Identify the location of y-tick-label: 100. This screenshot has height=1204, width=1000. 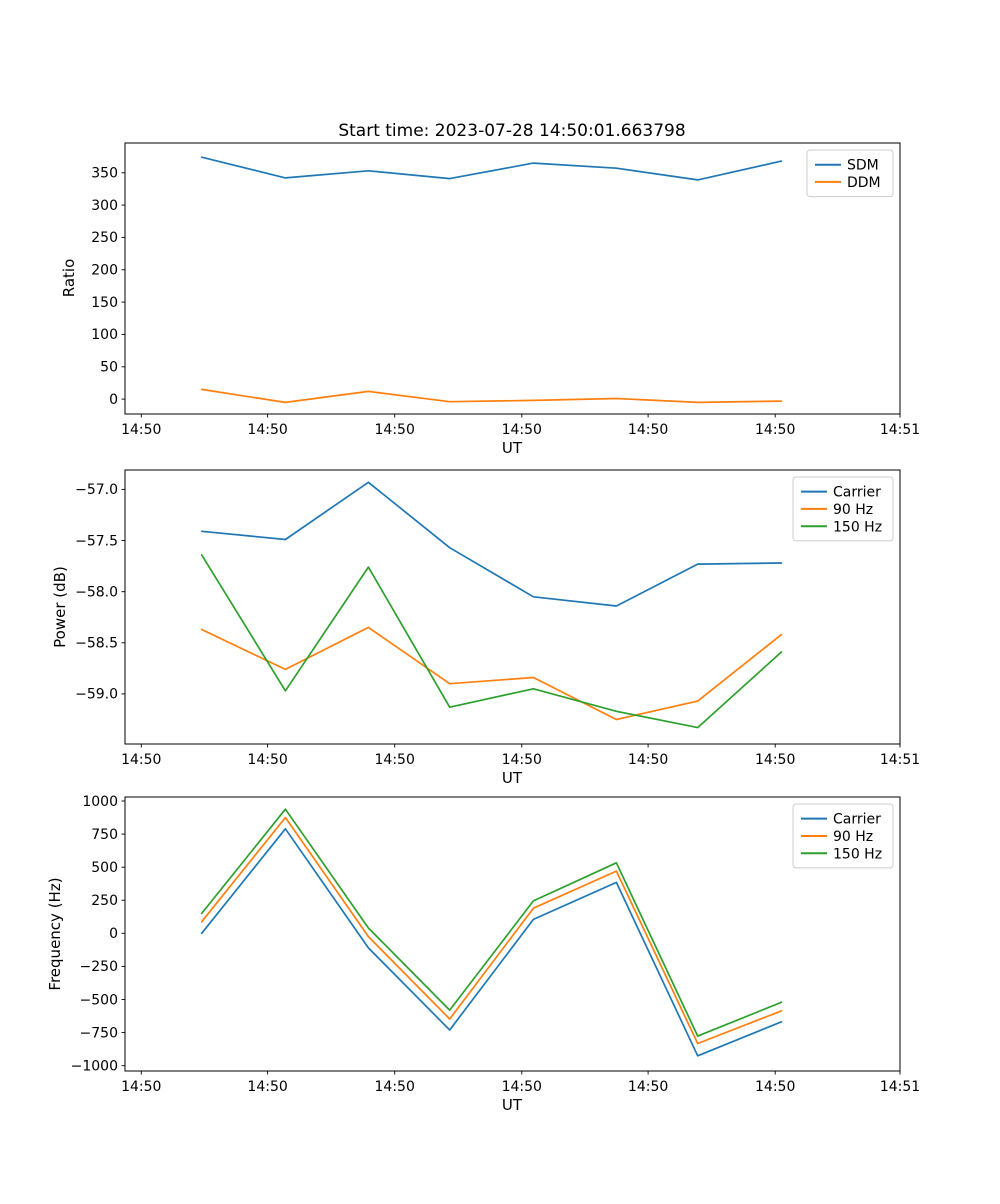
(104, 335).